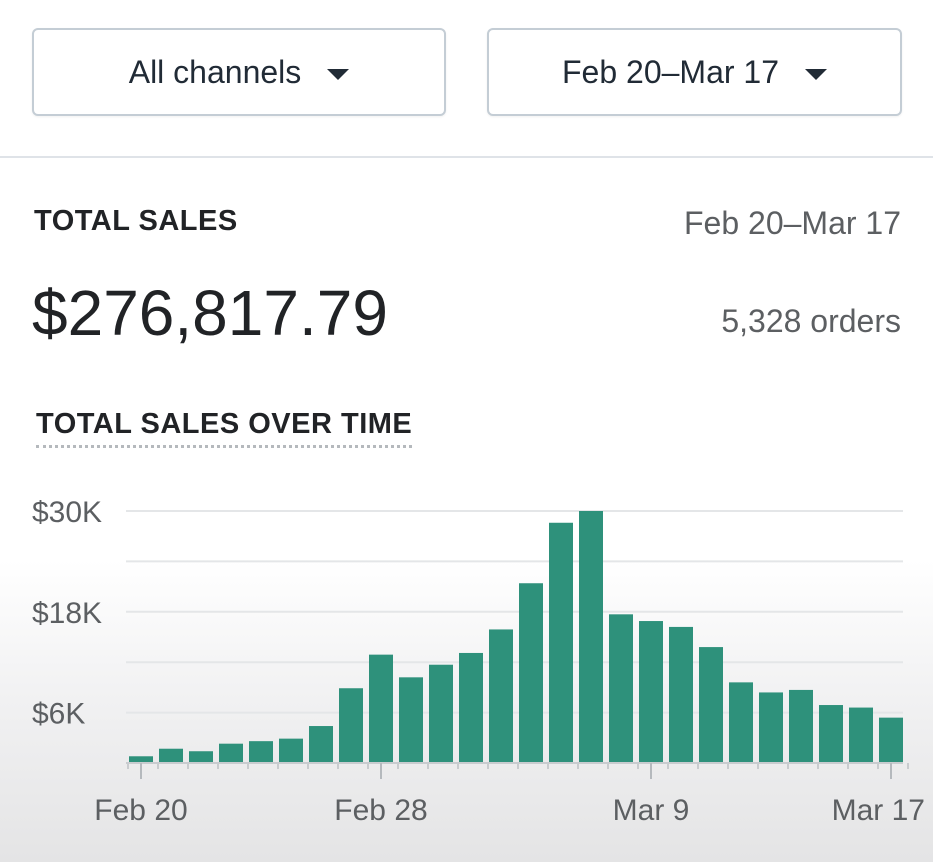 This screenshot has height=862, width=933. What do you see at coordinates (215, 71) in the screenshot?
I see `channel-select-label: All channels` at bounding box center [215, 71].